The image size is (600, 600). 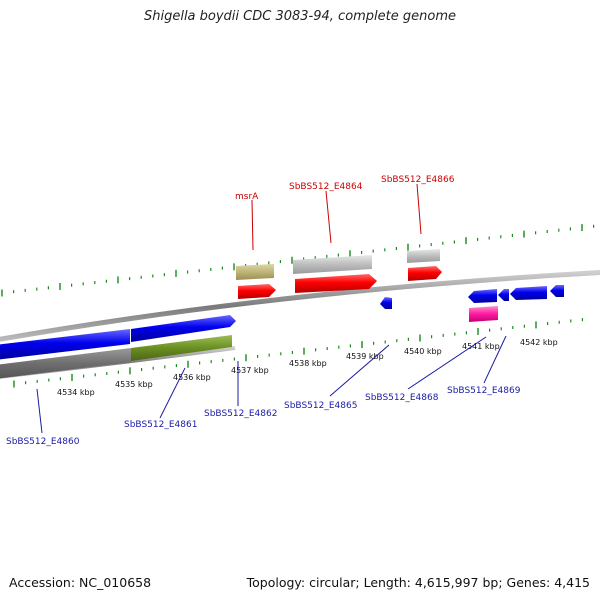 I want to click on outer-scale-ticks, so click(x=298, y=260).